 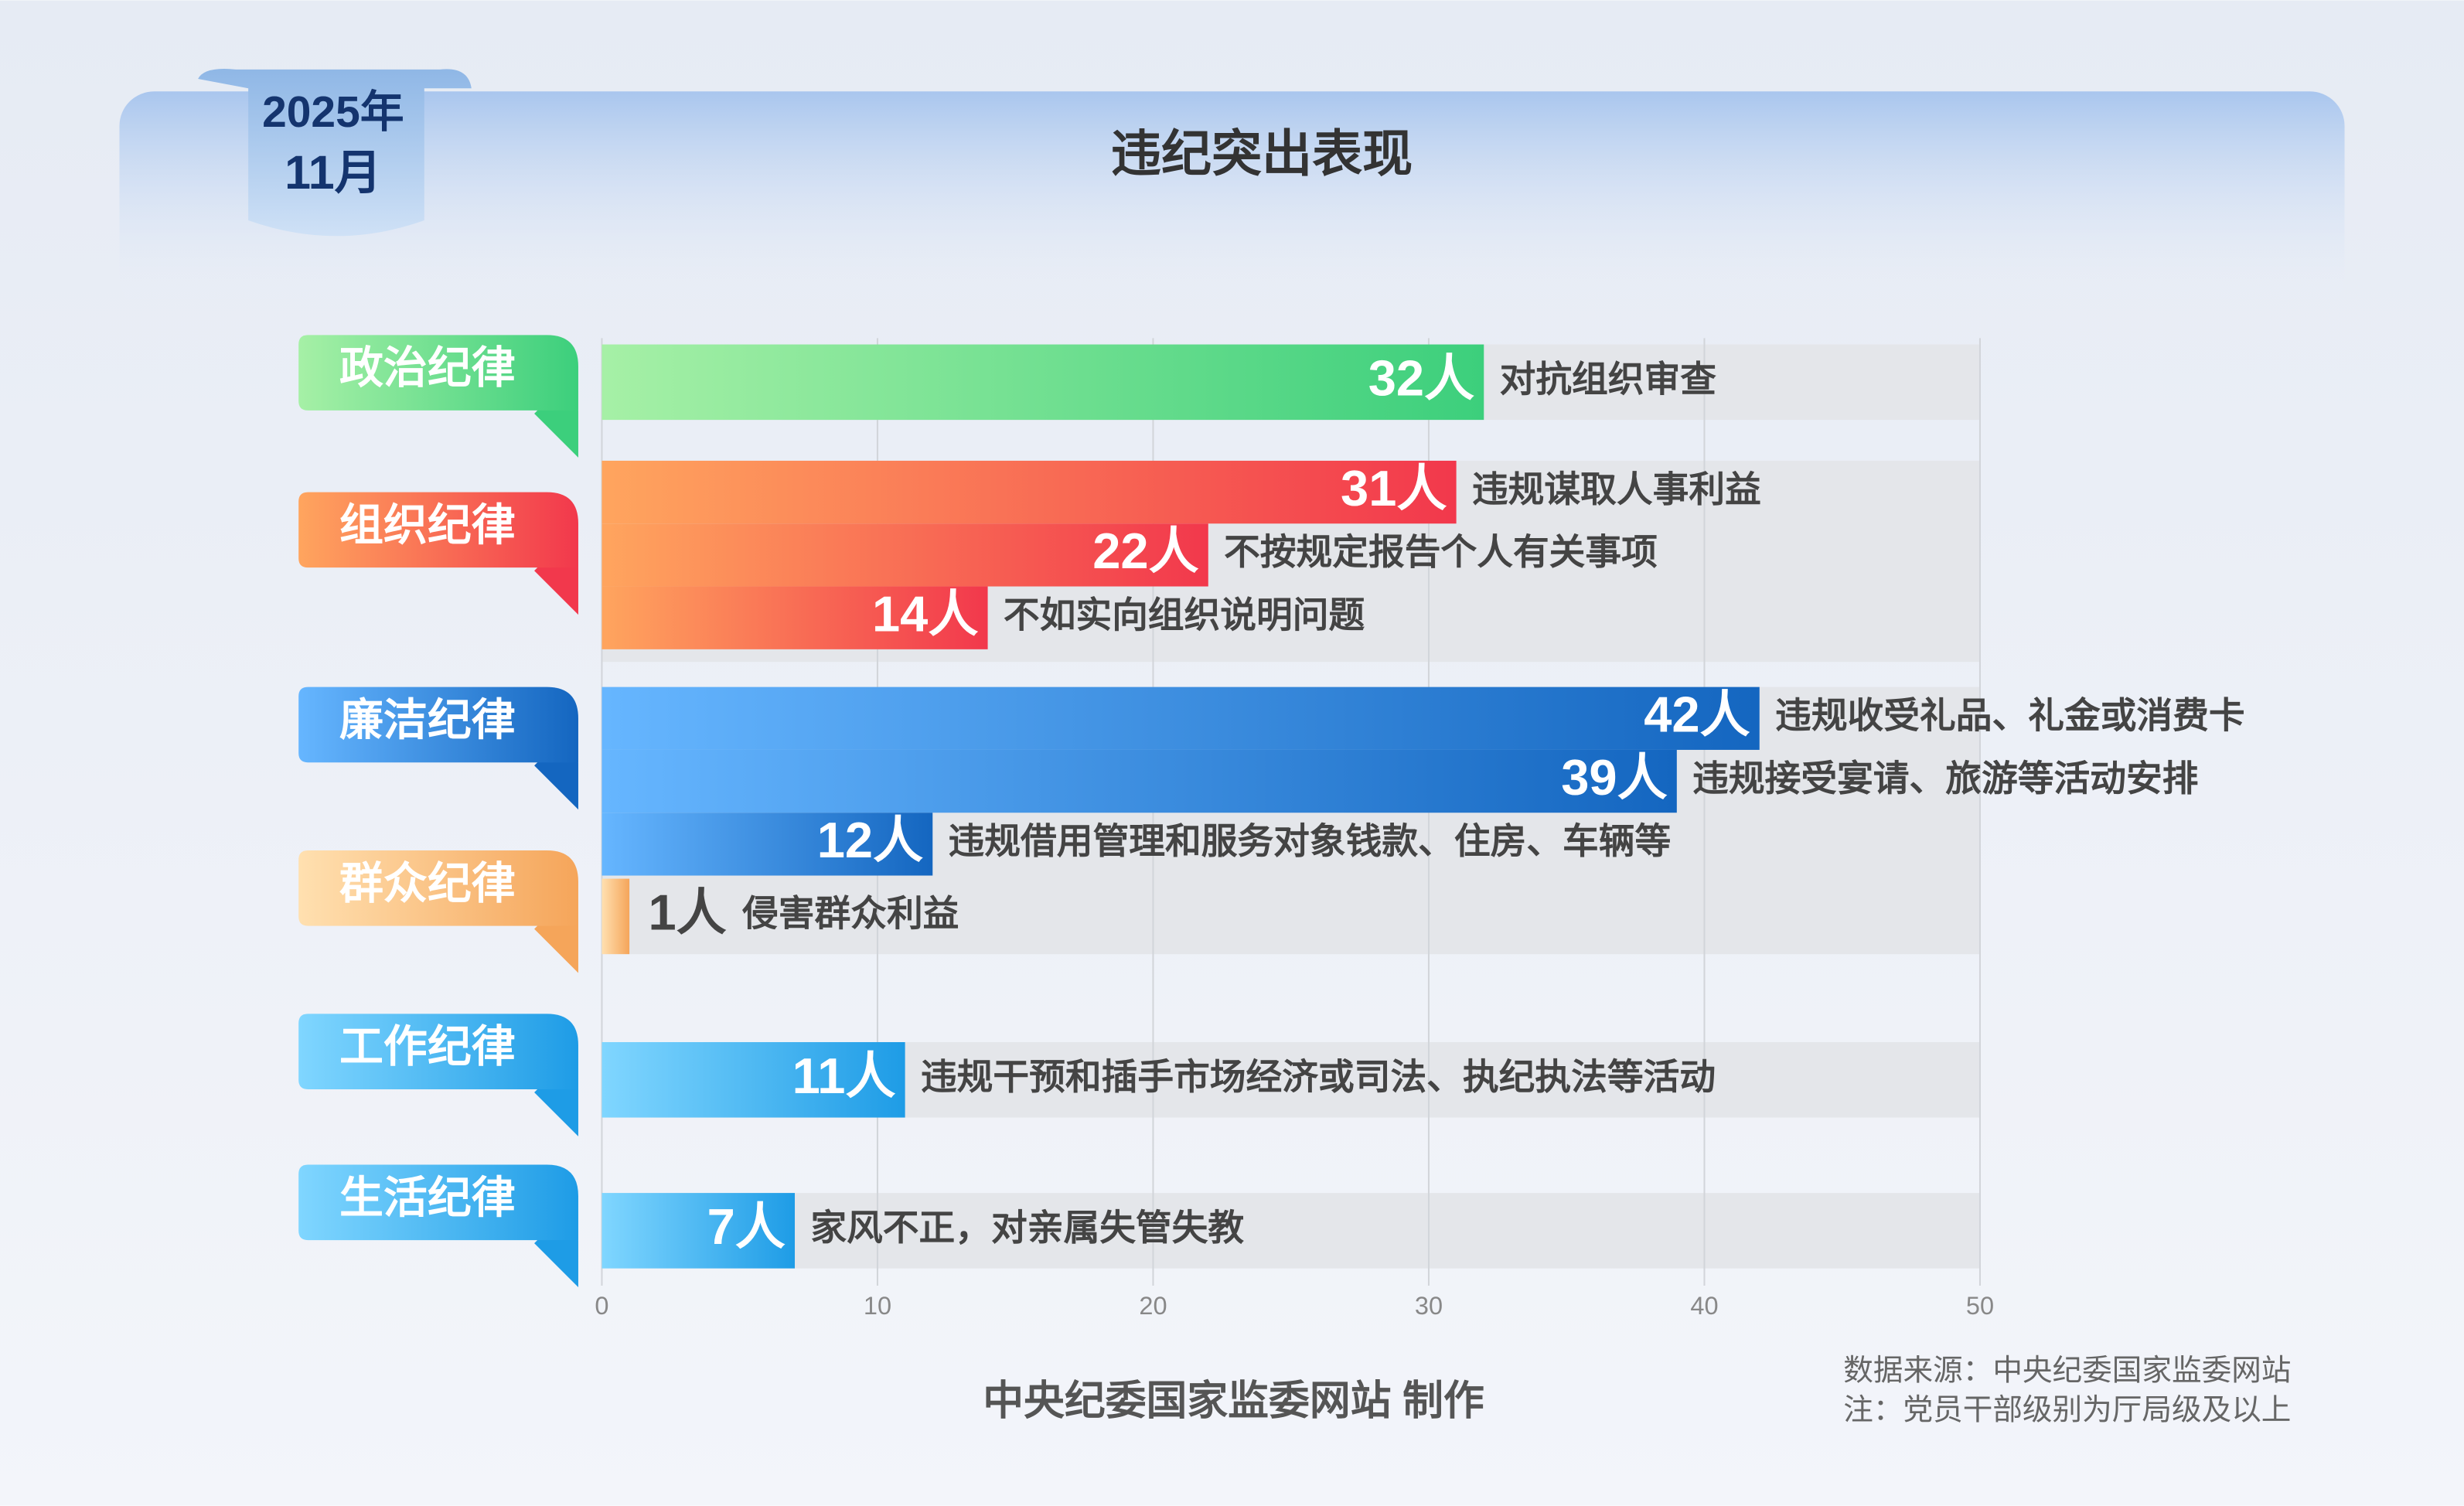 I want to click on badge-year: 2025年, so click(x=333, y=112).